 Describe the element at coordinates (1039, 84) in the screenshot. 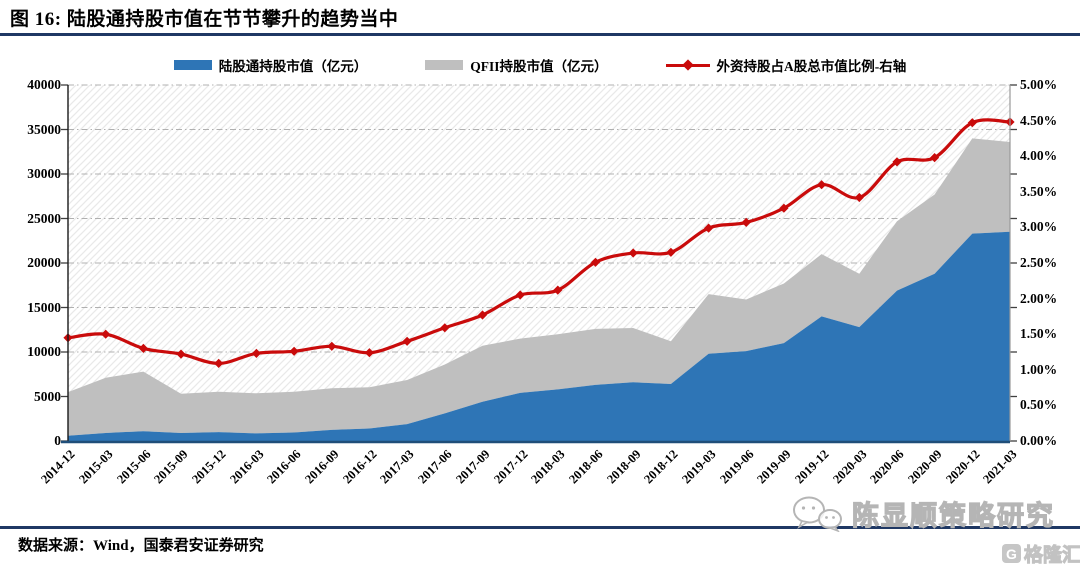

I see `right-axis-tick-label: 5.00%` at that location.